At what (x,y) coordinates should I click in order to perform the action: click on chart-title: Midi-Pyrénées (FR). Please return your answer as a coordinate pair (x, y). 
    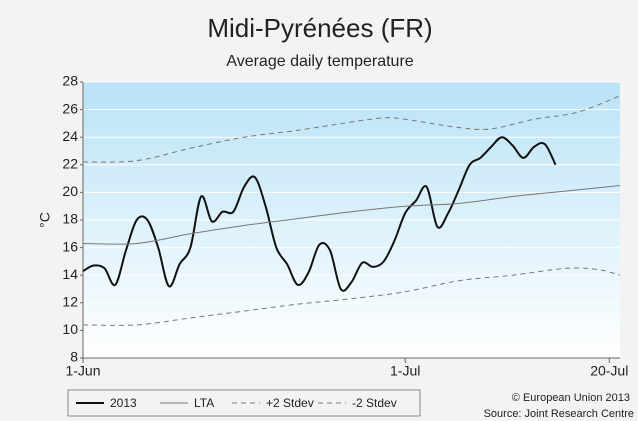
    Looking at the image, I should click on (319, 28).